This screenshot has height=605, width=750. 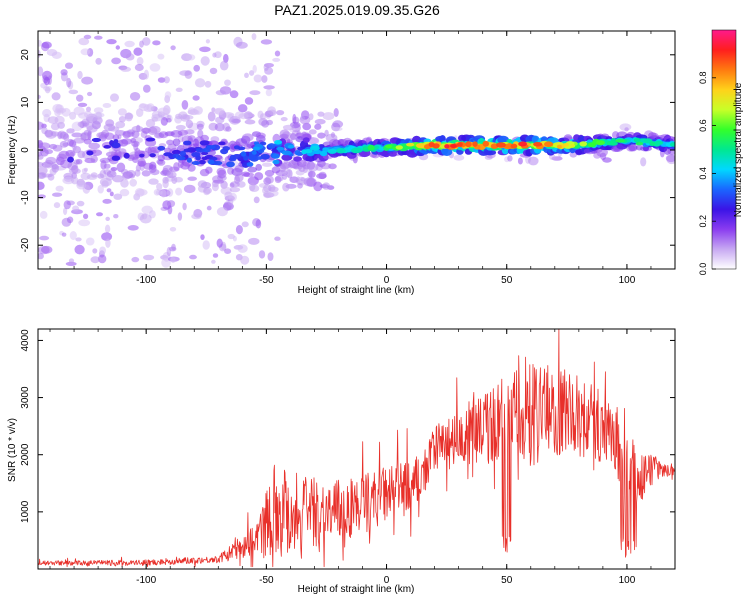 I want to click on x-tick-label: 100, so click(x=627, y=280).